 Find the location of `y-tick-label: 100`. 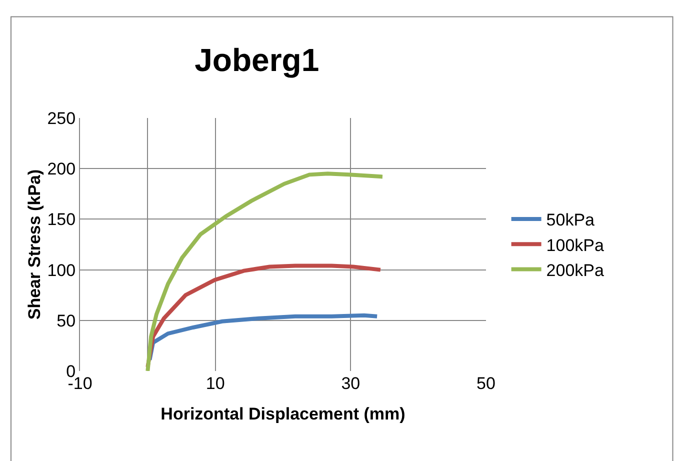

y-tick-label: 100 is located at coordinates (61, 270).